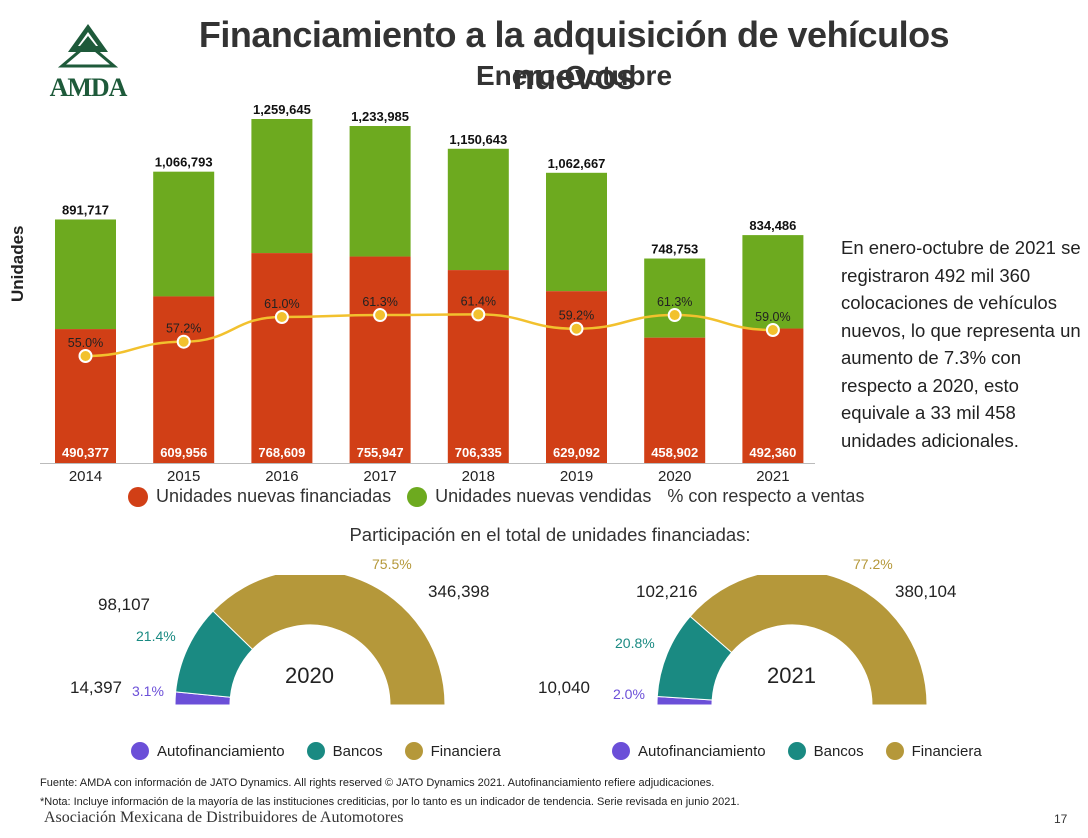 This screenshot has height=838, width=1088. Describe the element at coordinates (392, 564) in the screenshot. I see `donut-2020-pct-financiera: 75.5%` at that location.